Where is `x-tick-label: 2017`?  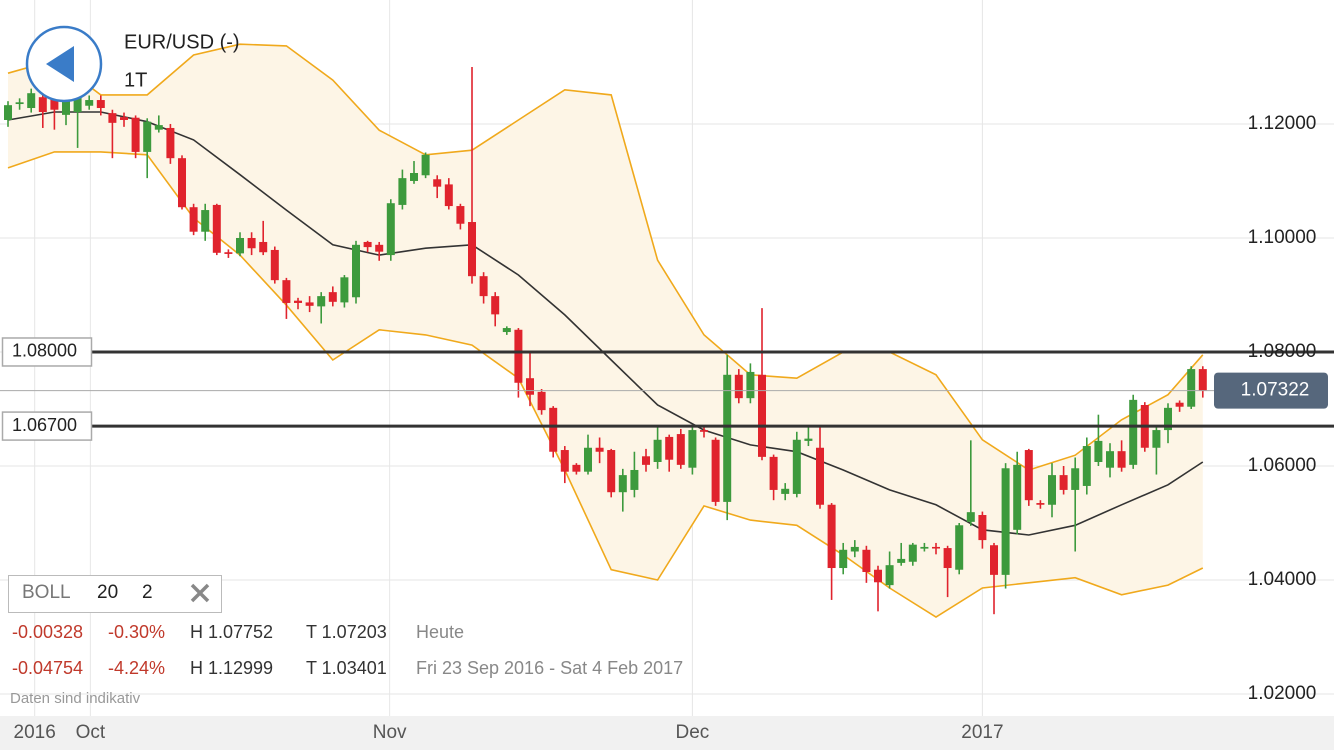 x-tick-label: 2017 is located at coordinates (982, 732).